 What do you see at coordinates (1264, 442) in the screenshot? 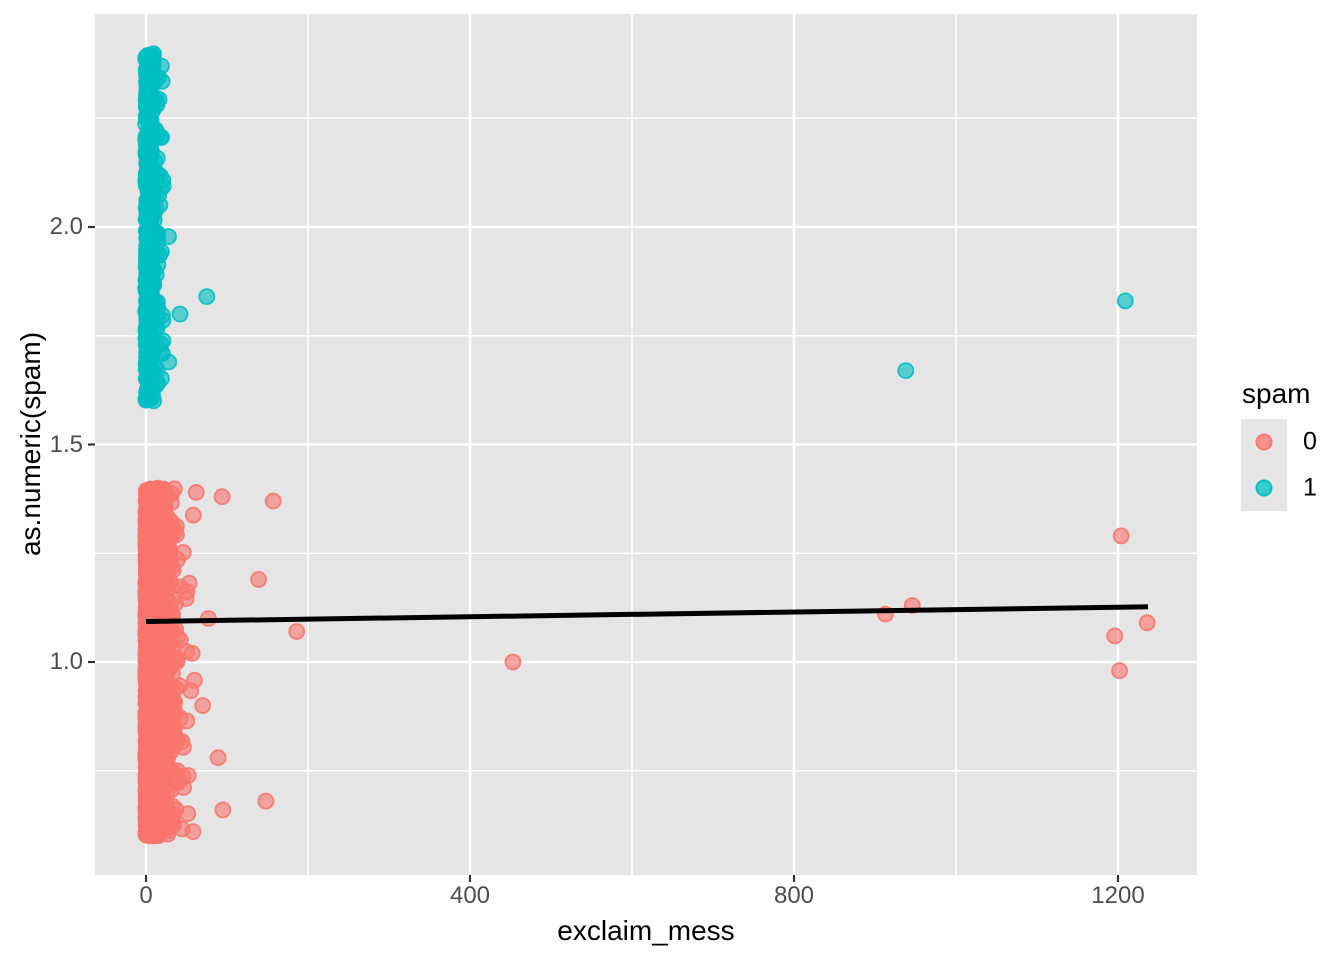
I see `legend-dot-red-icon` at bounding box center [1264, 442].